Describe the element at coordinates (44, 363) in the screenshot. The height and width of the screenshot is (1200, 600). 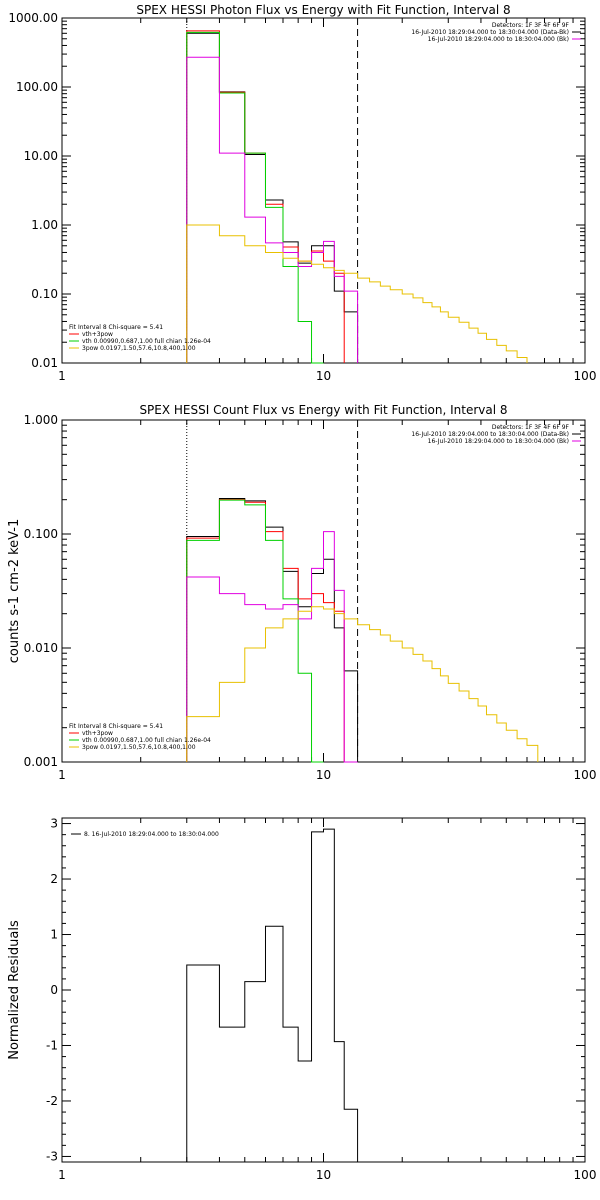
I see `y-tick-label: 0.01` at that location.